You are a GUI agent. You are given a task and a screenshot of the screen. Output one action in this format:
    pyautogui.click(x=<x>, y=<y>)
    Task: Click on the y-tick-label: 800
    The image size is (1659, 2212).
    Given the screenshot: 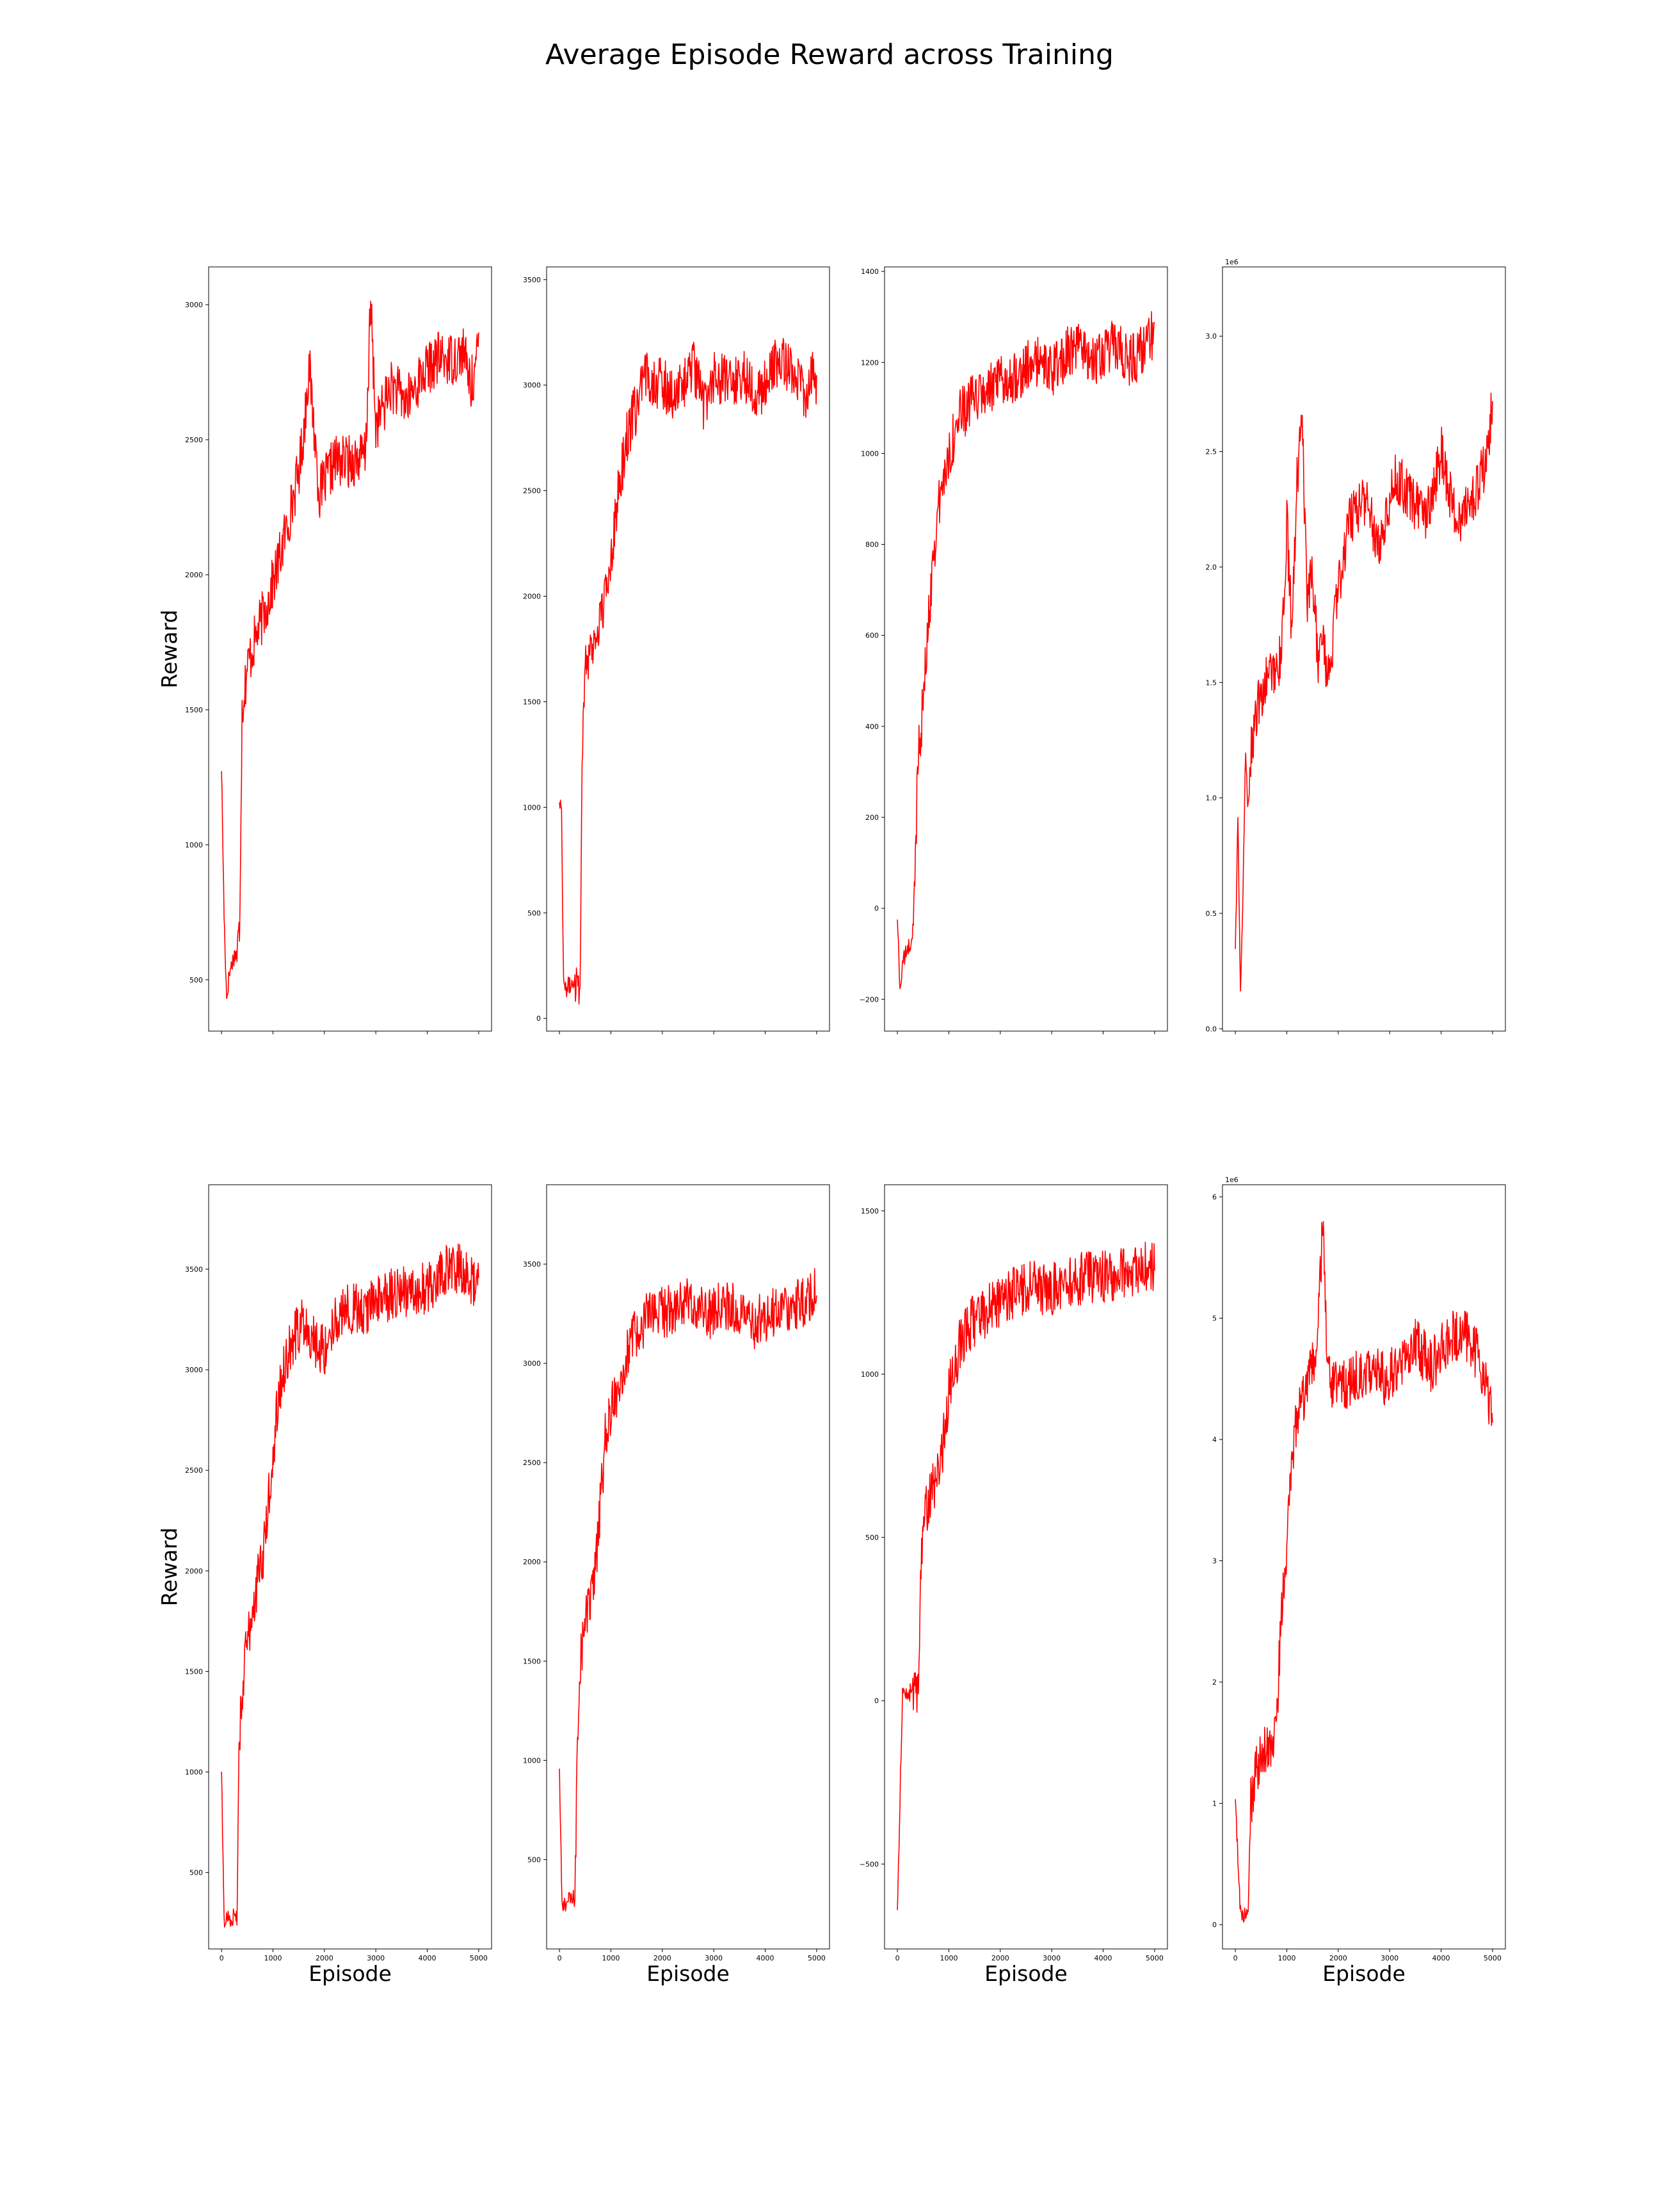 What is the action you would take?
    pyautogui.click(x=872, y=545)
    